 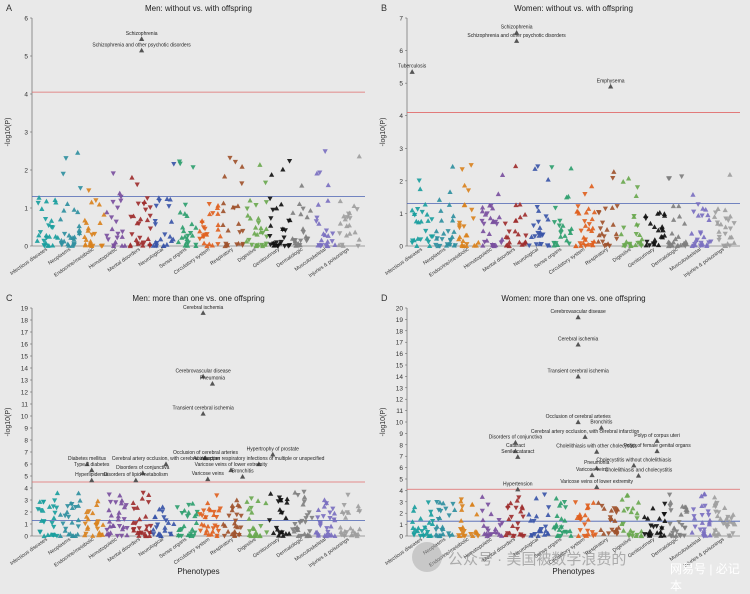 What do you see at coordinates (25, 393) in the screenshot?
I see `y-tick-label: 12` at bounding box center [25, 393].